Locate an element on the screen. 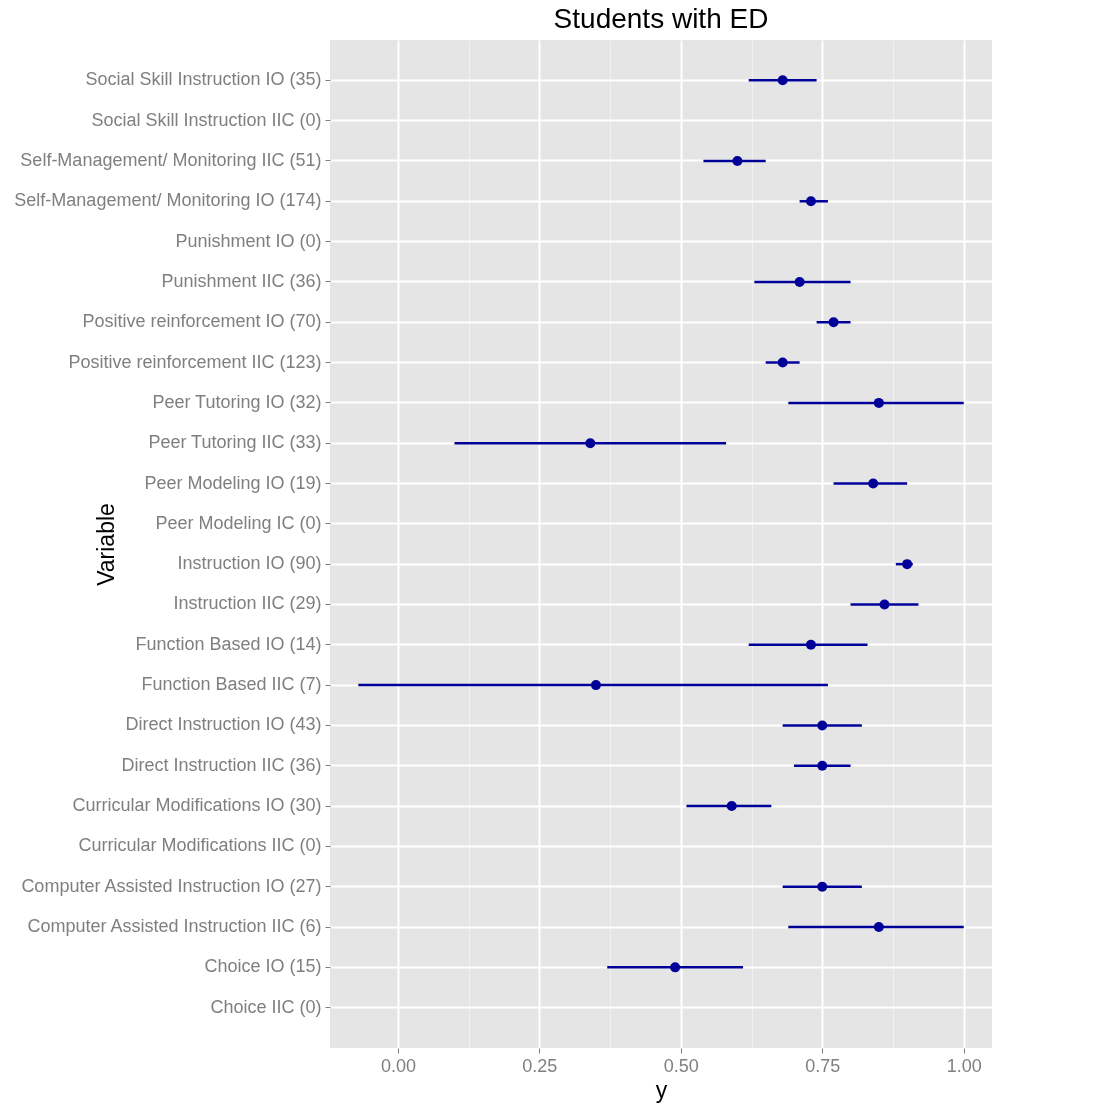 The width and height of the screenshot is (1115, 1117). y-tick-label: Self-Management/ Monitoring IO (174) is located at coordinates (168, 200).